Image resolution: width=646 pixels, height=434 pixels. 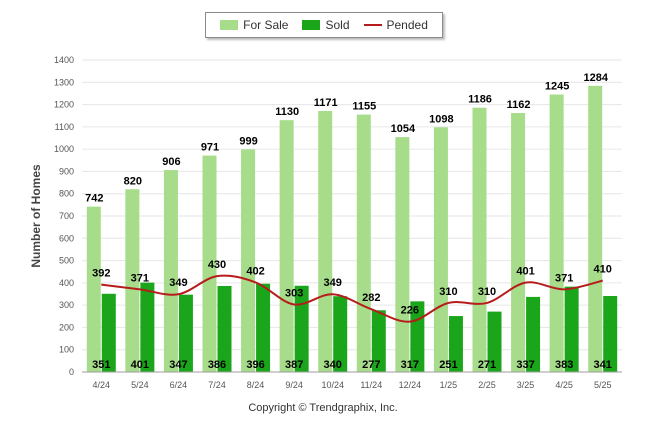 What do you see at coordinates (94, 199) in the screenshot?
I see `for-sale-value-label: 742` at bounding box center [94, 199].